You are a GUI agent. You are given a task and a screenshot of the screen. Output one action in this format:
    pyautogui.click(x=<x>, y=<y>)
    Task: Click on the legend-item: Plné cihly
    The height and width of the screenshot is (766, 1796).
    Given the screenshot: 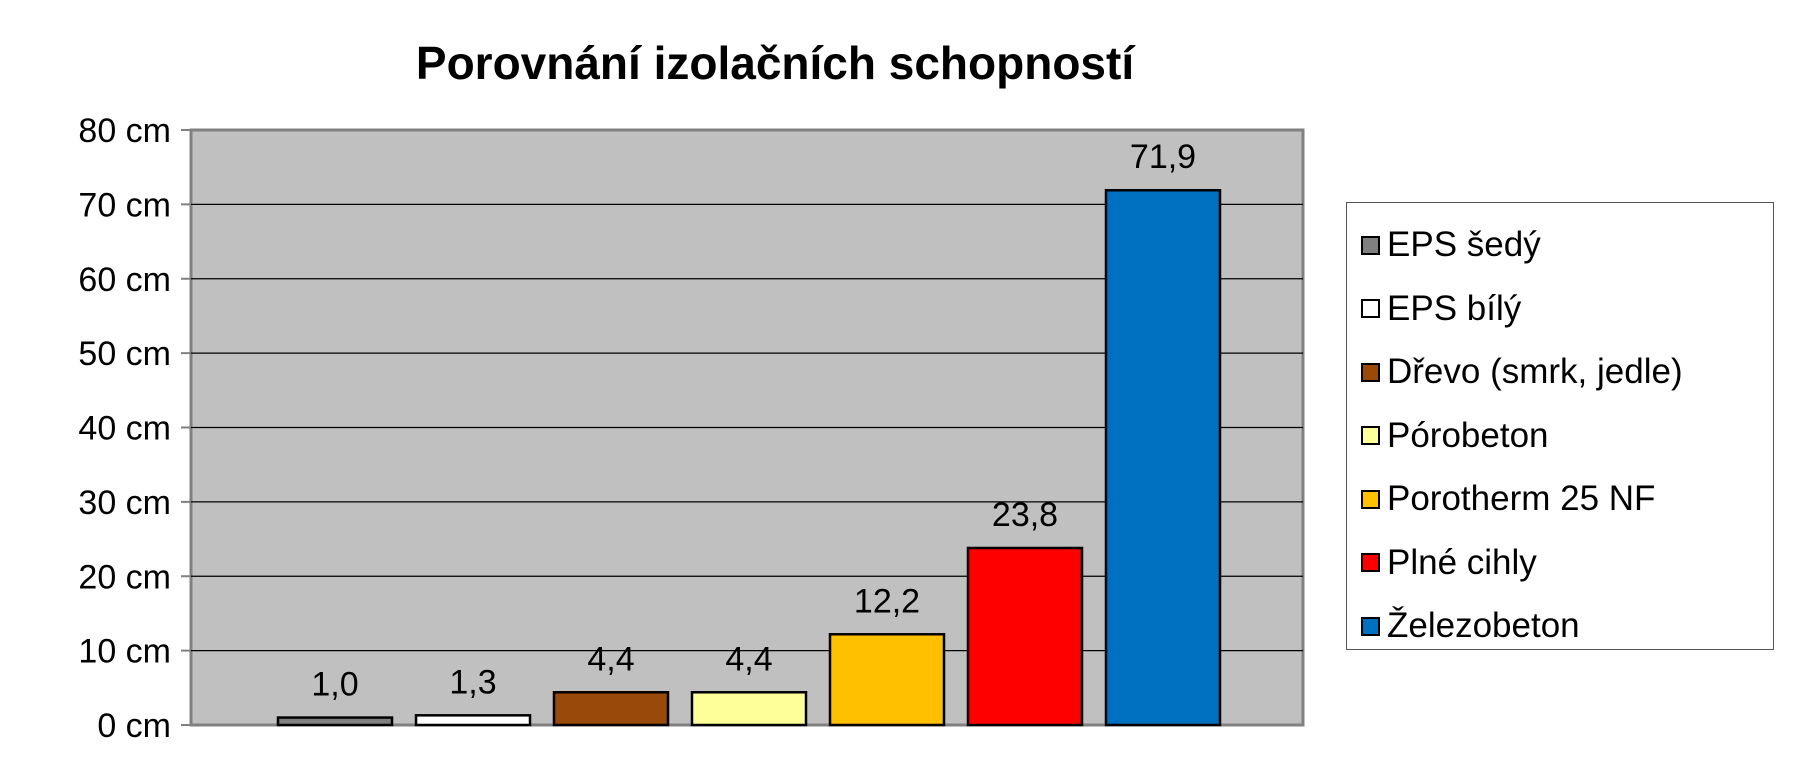 What is the action you would take?
    pyautogui.click(x=1449, y=563)
    